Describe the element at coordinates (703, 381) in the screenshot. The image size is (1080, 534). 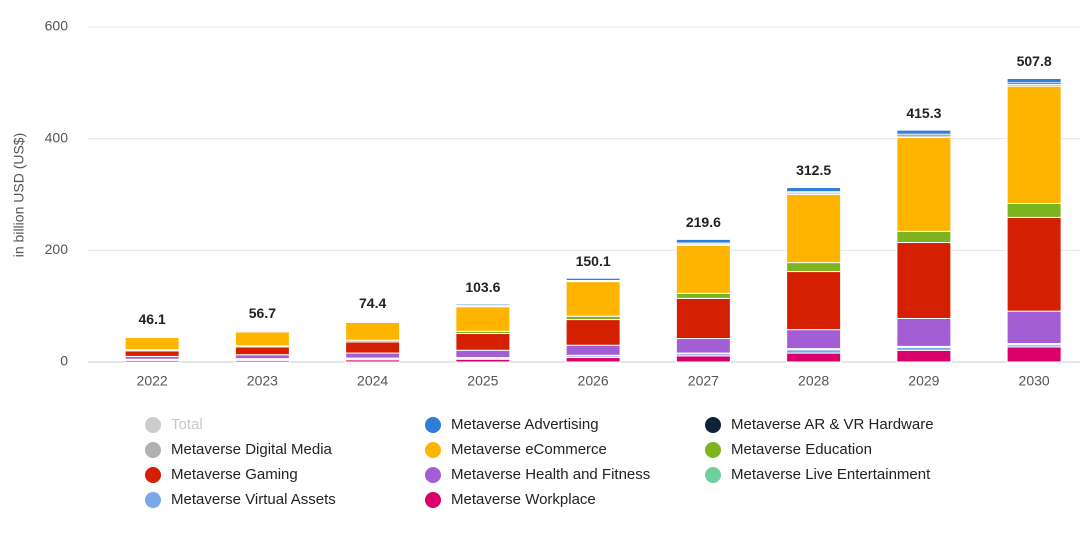
I see `x-tick-label: 2027` at that location.